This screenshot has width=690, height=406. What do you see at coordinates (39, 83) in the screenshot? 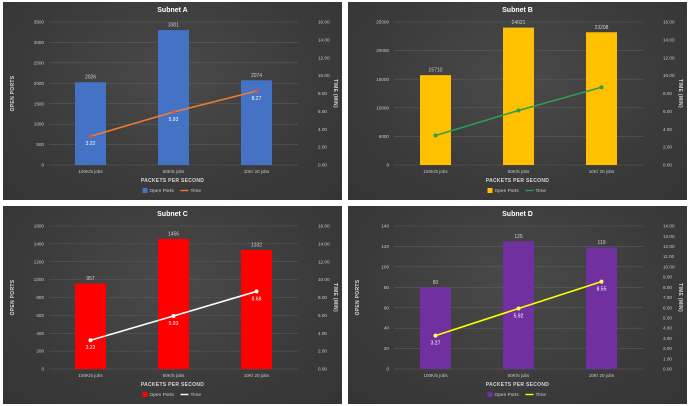
I see `y-tick-label: 2000` at bounding box center [39, 83].